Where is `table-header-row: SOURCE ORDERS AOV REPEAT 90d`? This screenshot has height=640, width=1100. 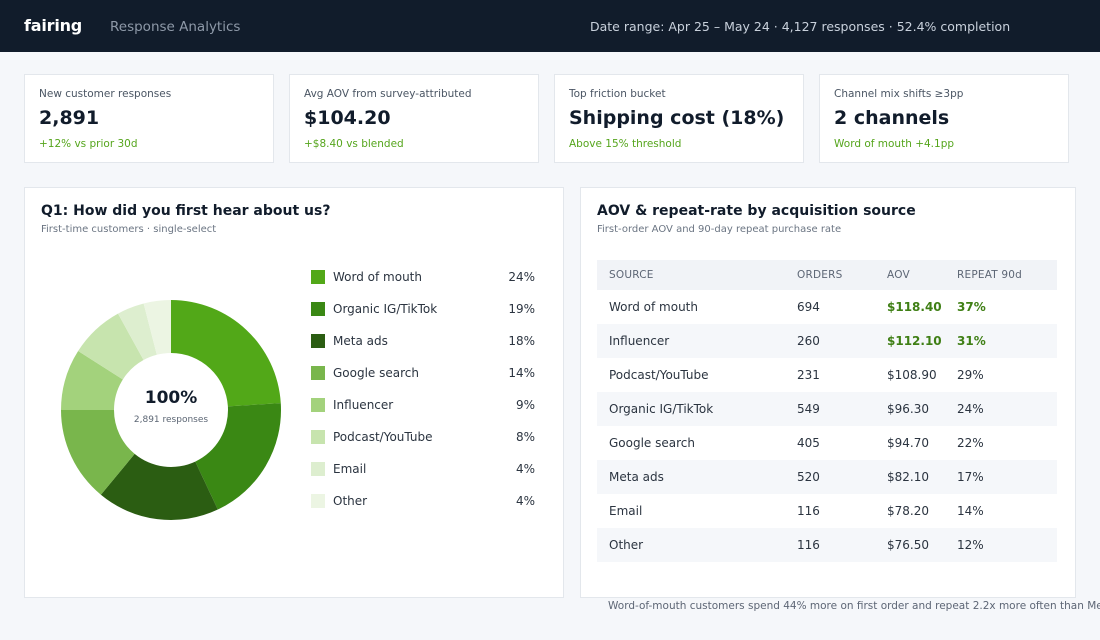 table-header-row: SOURCE ORDERS AOV REPEAT 90d is located at coordinates (827, 275).